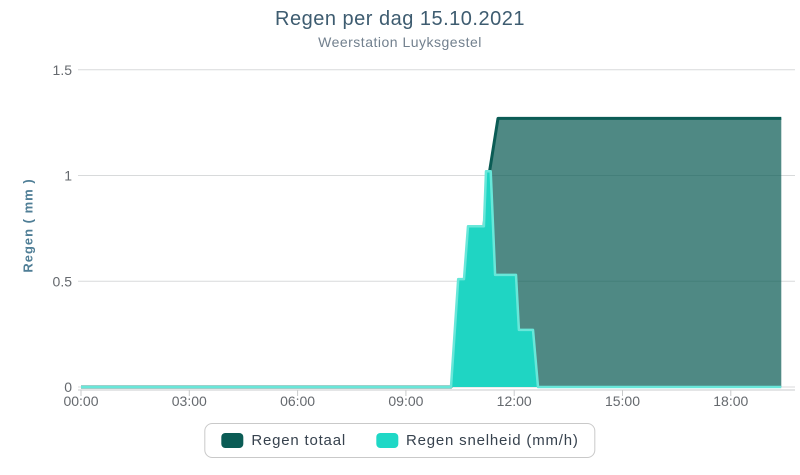 Image resolution: width=800 pixels, height=475 pixels. Describe the element at coordinates (297, 401) in the screenshot. I see `x-tick-label: 06:00` at that location.